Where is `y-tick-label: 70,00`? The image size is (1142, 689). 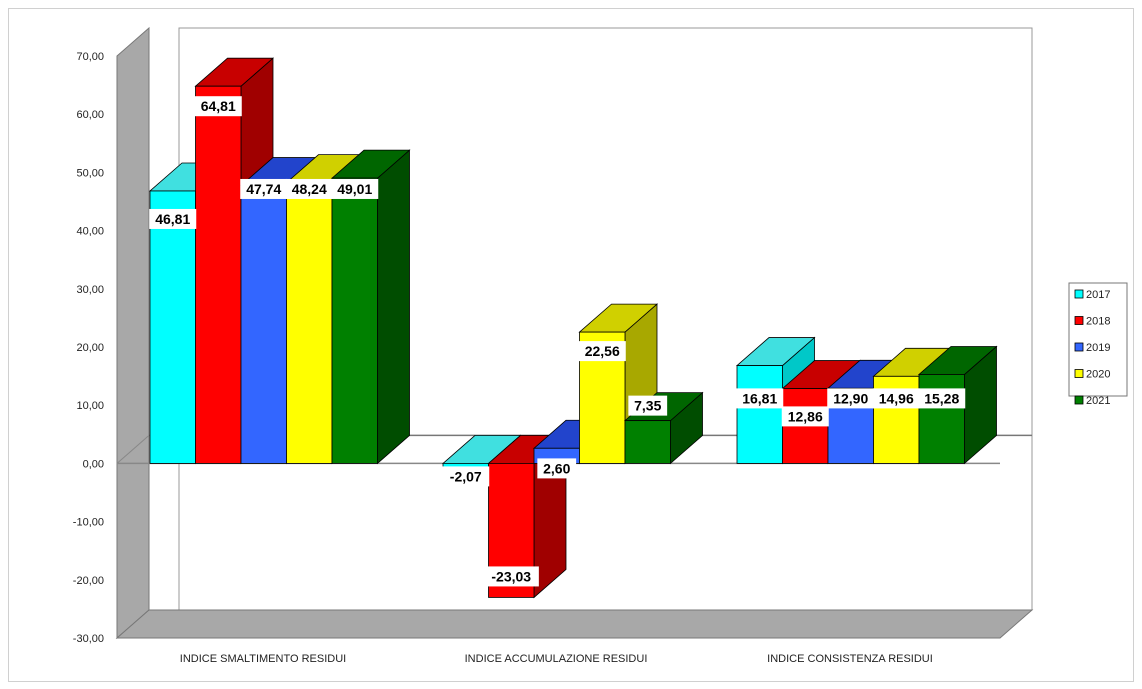
y-tick-label: 70,00 is located at coordinates (90, 57).